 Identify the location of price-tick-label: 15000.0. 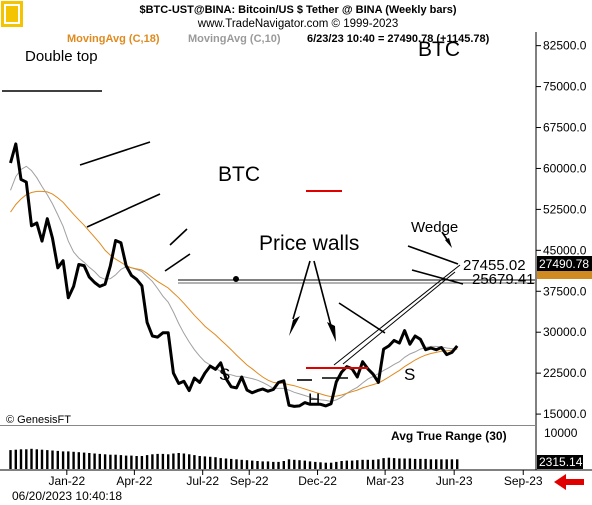
(565, 414).